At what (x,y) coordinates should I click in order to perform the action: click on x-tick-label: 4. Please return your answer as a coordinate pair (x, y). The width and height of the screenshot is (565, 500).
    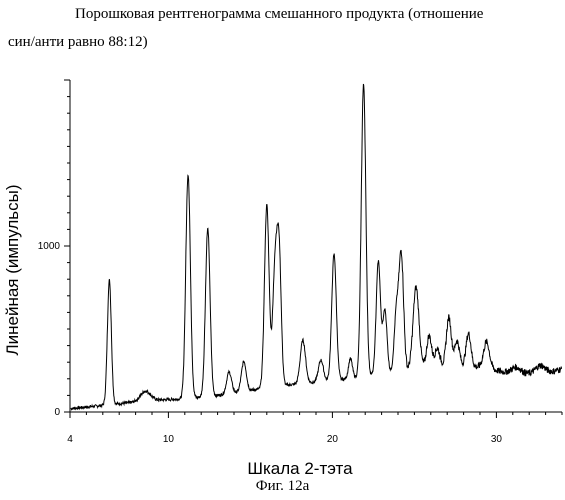
    Looking at the image, I should click on (70, 439).